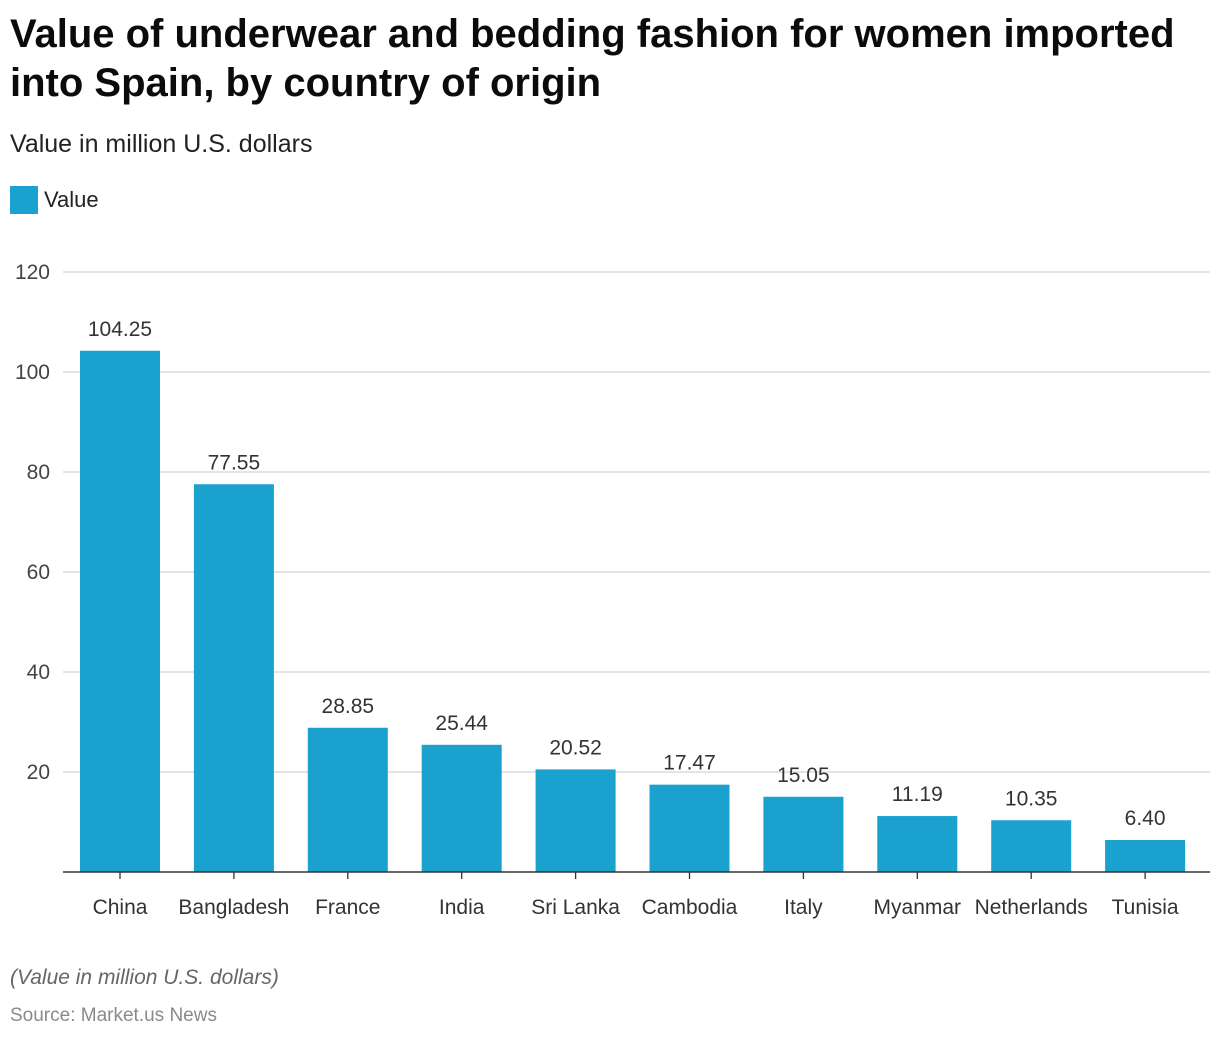  What do you see at coordinates (347, 907) in the screenshot?
I see `x-tick-label-france: France` at bounding box center [347, 907].